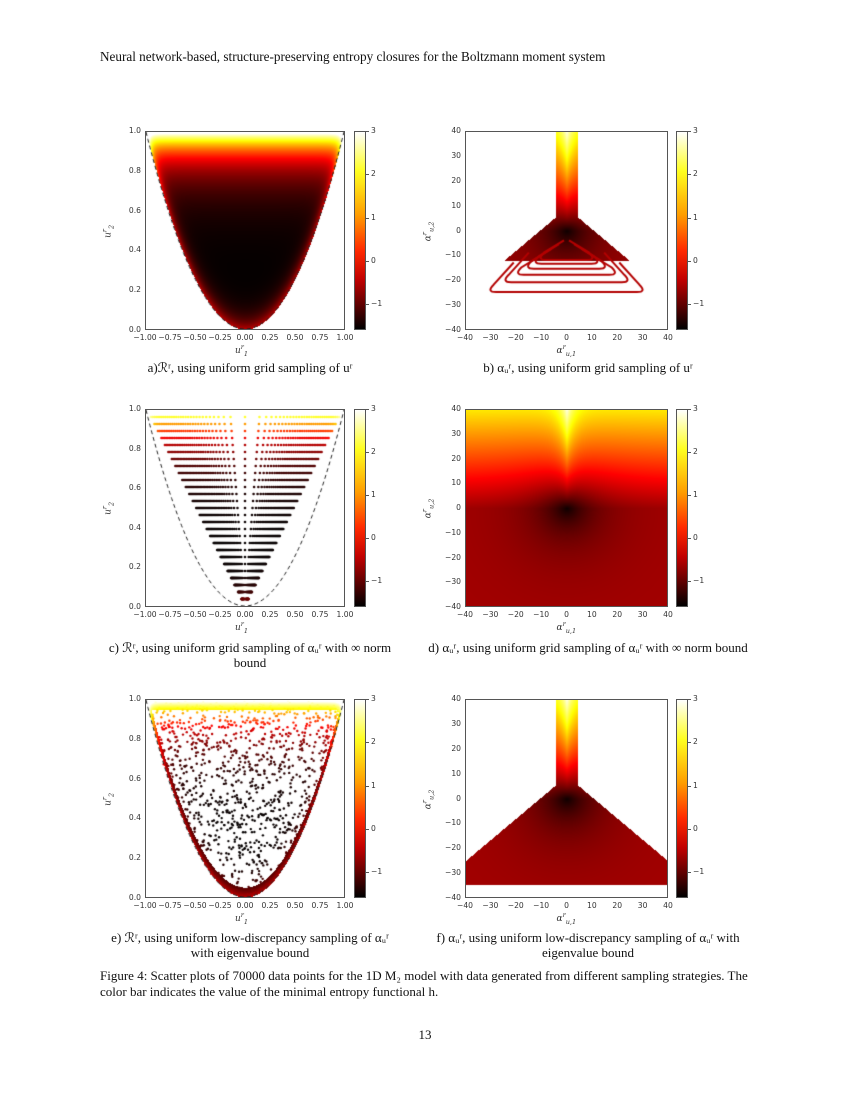 The image size is (850, 1100). Describe the element at coordinates (134, 488) in the screenshot. I see `y-tick-label: 0.6` at that location.